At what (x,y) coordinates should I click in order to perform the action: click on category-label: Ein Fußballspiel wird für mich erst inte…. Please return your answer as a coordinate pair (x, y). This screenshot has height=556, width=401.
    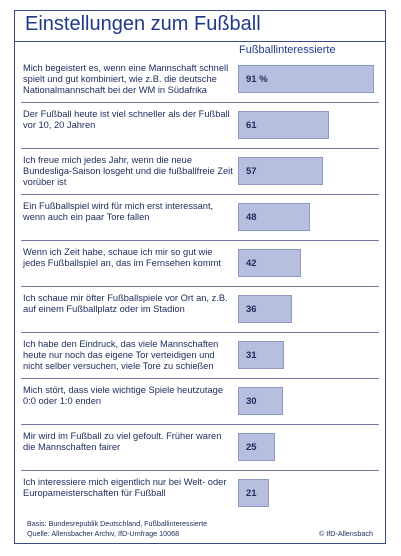
    Looking at the image, I should click on (118, 212).